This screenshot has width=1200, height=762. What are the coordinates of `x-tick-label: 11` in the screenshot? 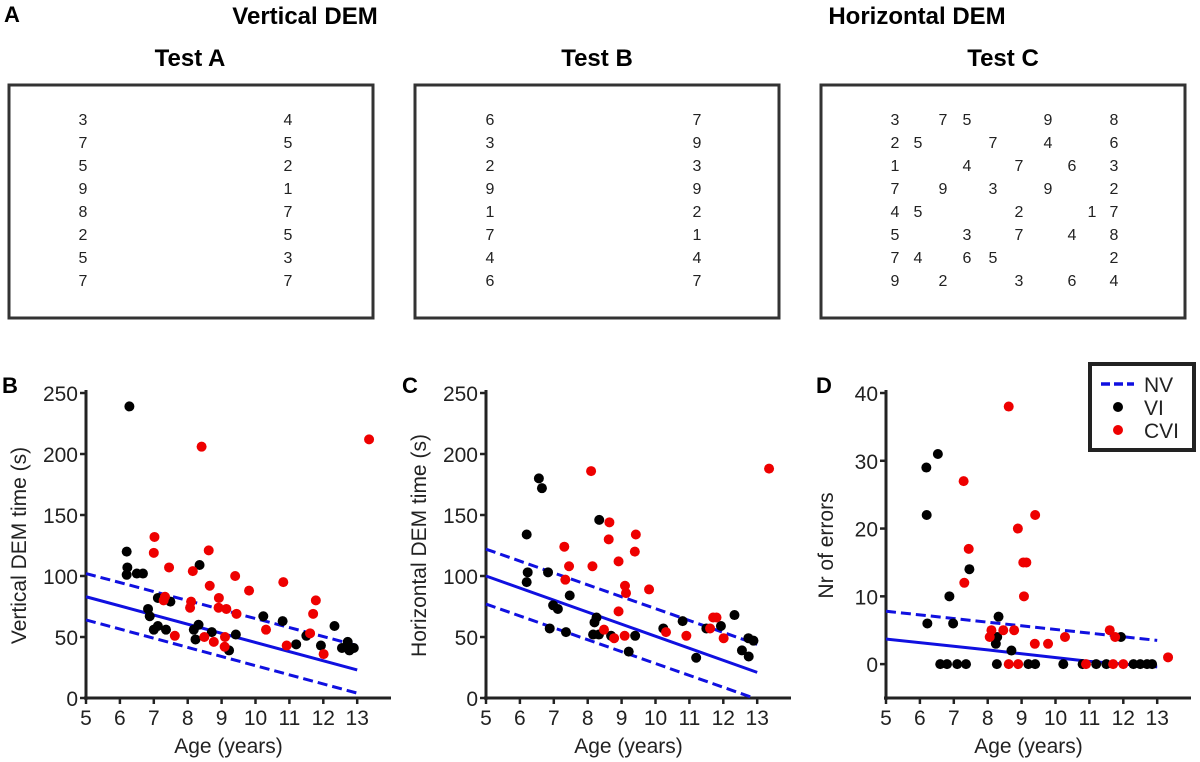 It's located at (689, 718).